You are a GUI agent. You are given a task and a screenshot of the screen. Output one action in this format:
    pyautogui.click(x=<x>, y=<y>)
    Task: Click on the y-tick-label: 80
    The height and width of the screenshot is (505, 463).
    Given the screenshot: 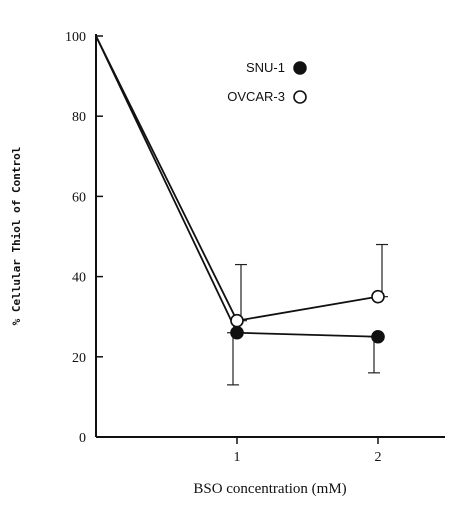 What is the action you would take?
    pyautogui.click(x=79, y=117)
    